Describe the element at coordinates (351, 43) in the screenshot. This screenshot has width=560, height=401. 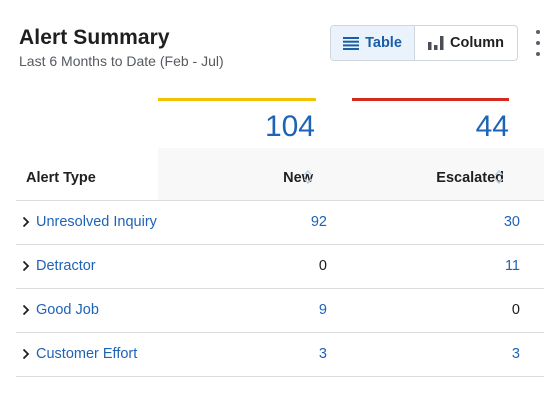
I see `list-icon` at that location.